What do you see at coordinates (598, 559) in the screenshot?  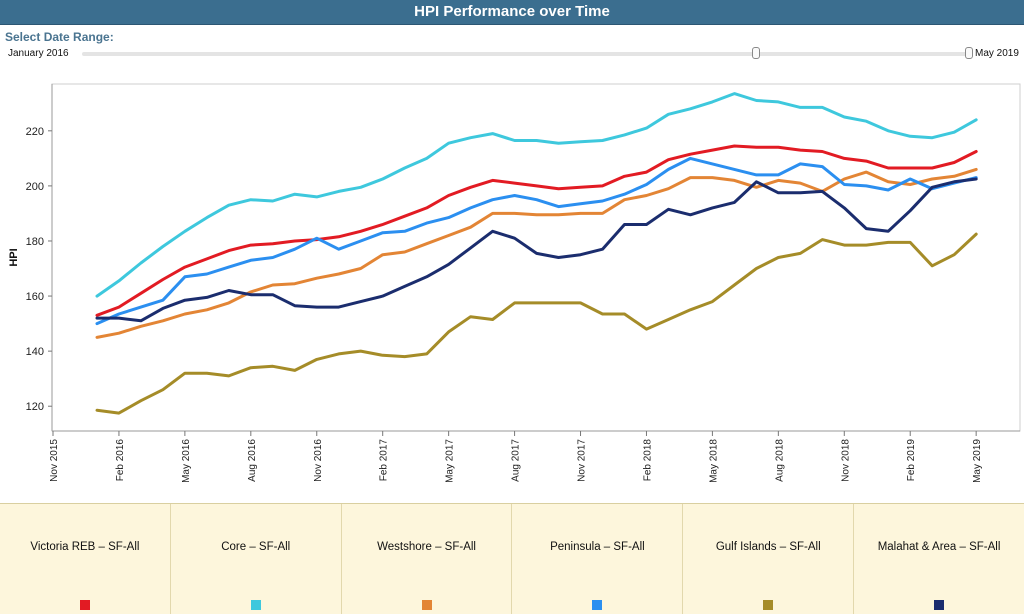 I see `legend-item: Peninsula – SF-All` at bounding box center [598, 559].